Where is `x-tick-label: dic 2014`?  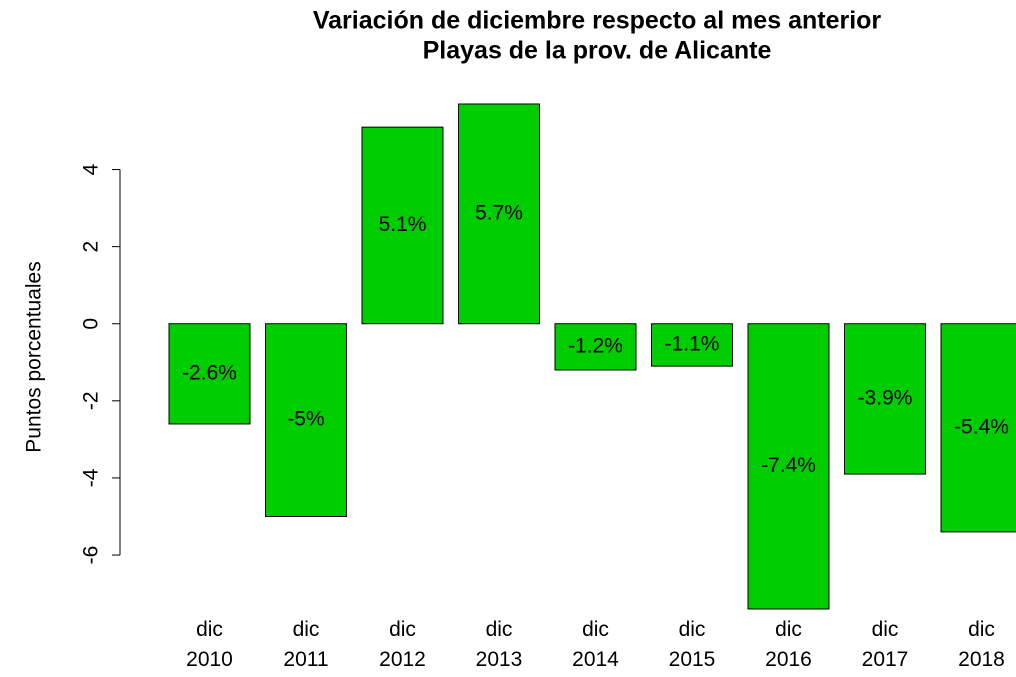
x-tick-label: dic 2014 is located at coordinates (595, 644).